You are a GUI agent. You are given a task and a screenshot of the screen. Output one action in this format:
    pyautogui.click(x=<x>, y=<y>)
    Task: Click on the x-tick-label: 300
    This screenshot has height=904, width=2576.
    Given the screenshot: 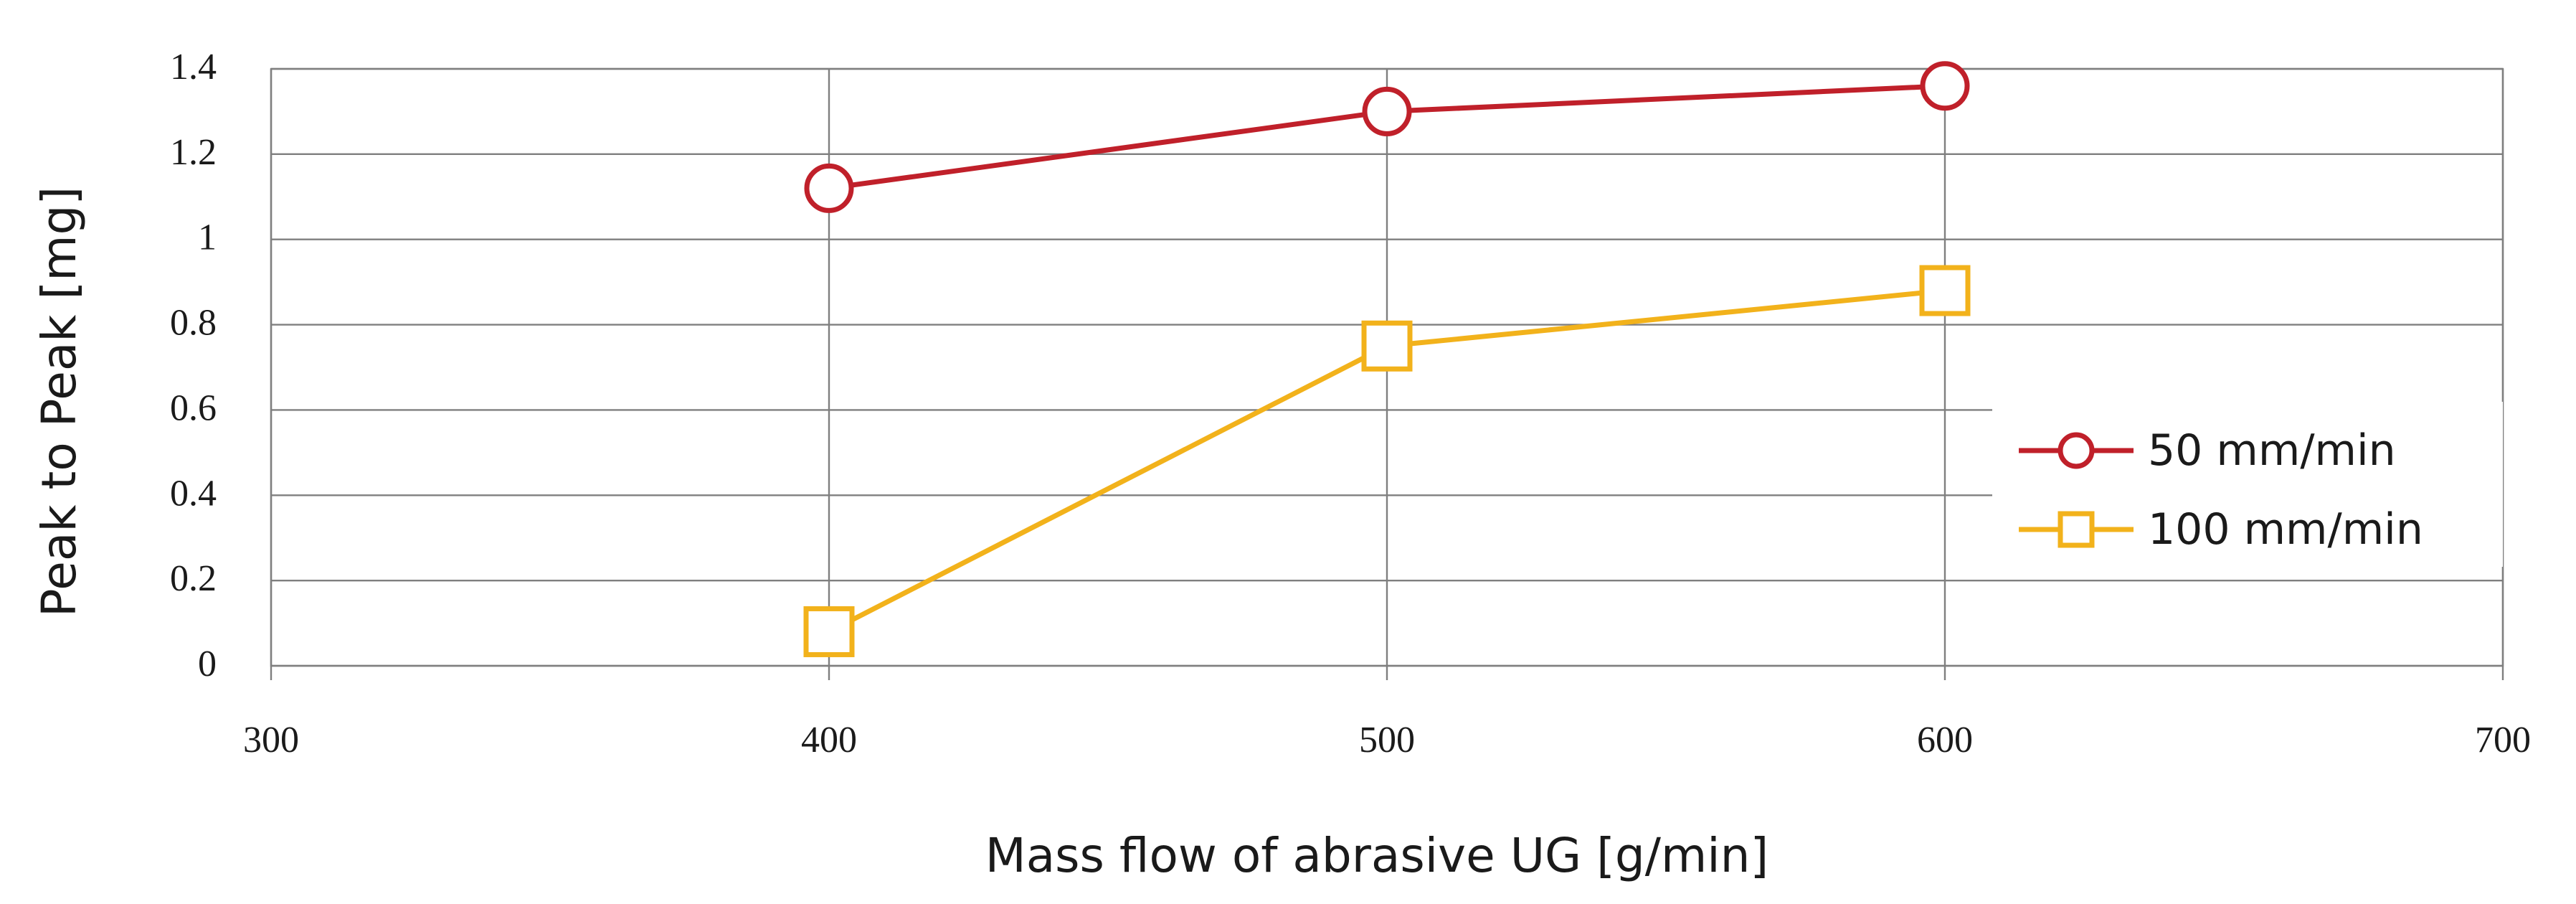 What is the action you would take?
    pyautogui.click(x=271, y=741)
    